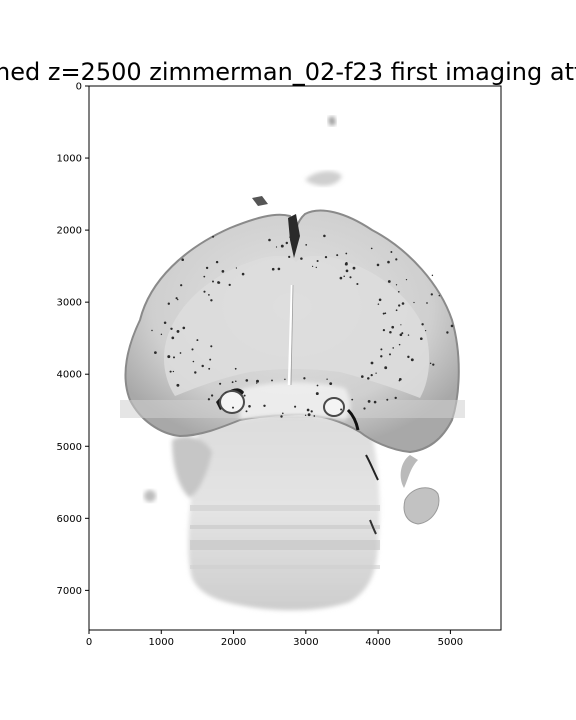 This screenshot has height=720, width=576. Describe the element at coordinates (292, 335) in the screenshot. I see `midline-shadow` at that location.